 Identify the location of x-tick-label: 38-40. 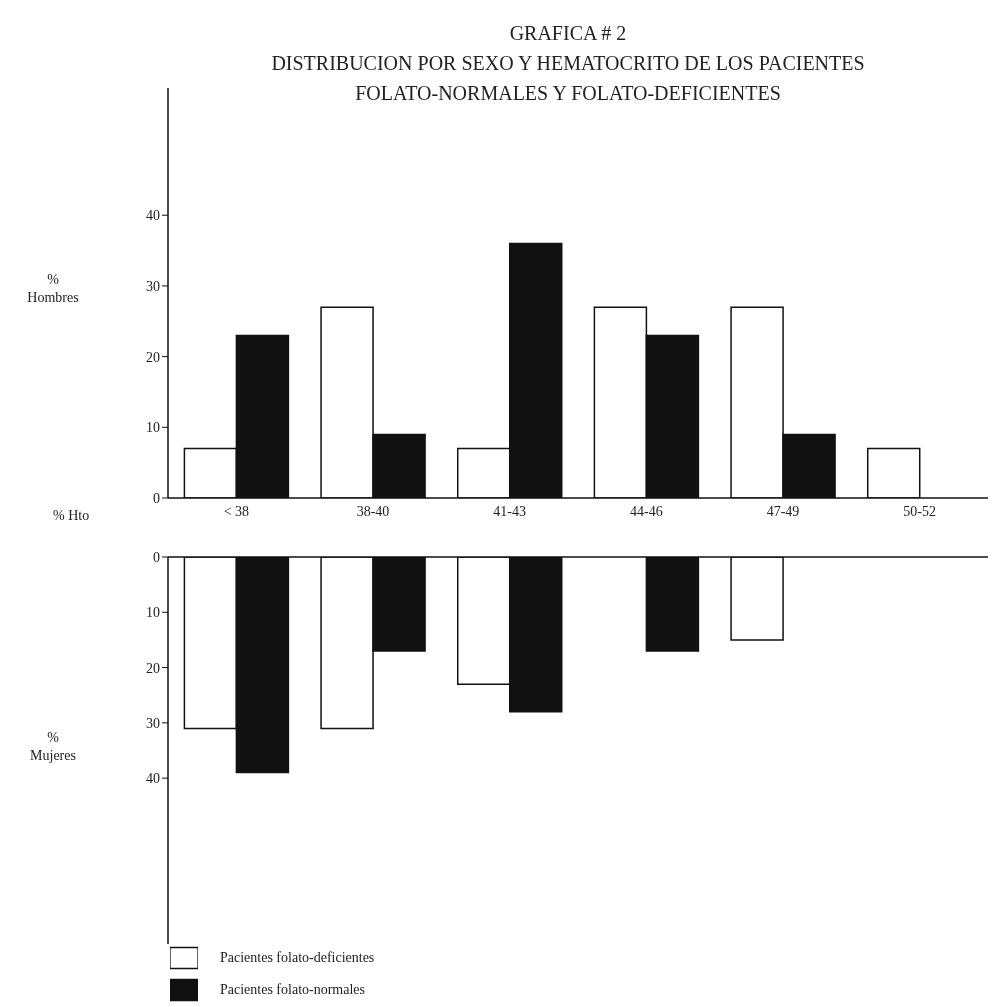
(373, 511).